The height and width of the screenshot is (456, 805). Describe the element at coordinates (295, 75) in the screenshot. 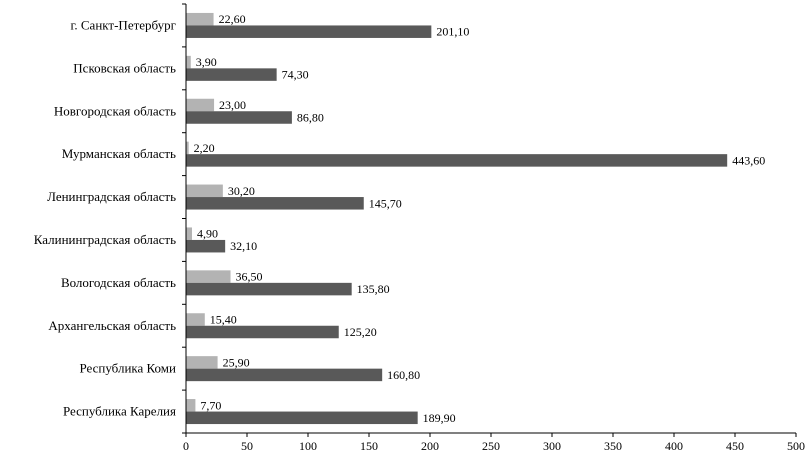

I see `value-label-series2-2: 74,30` at that location.